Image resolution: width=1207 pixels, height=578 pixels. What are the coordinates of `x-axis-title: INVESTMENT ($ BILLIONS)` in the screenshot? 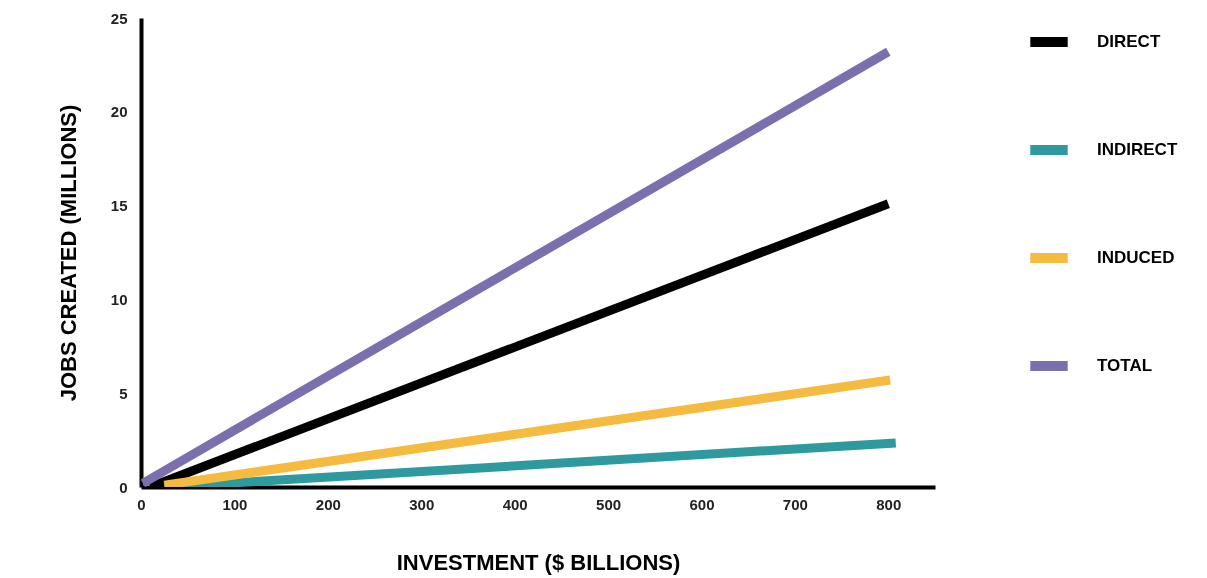 It's located at (538, 562).